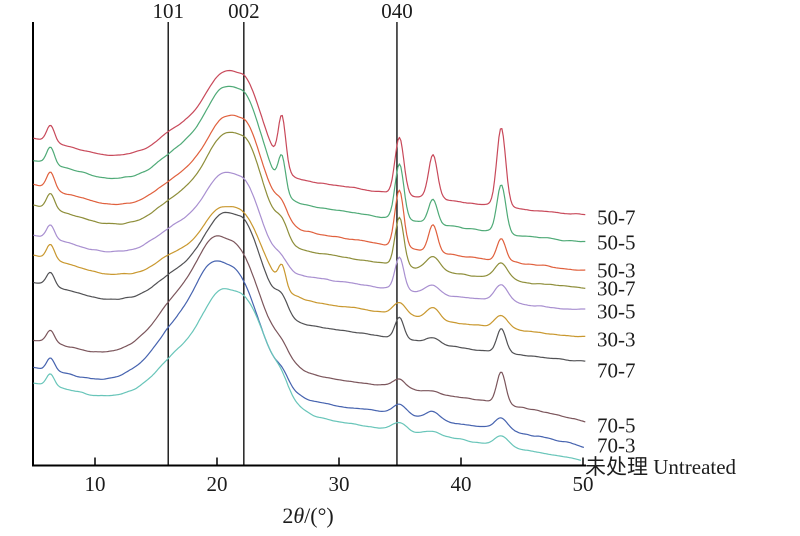 This screenshot has width=800, height=536. What do you see at coordinates (616, 370) in the screenshot?
I see `series-label-70-7: 70-7` at bounding box center [616, 370].